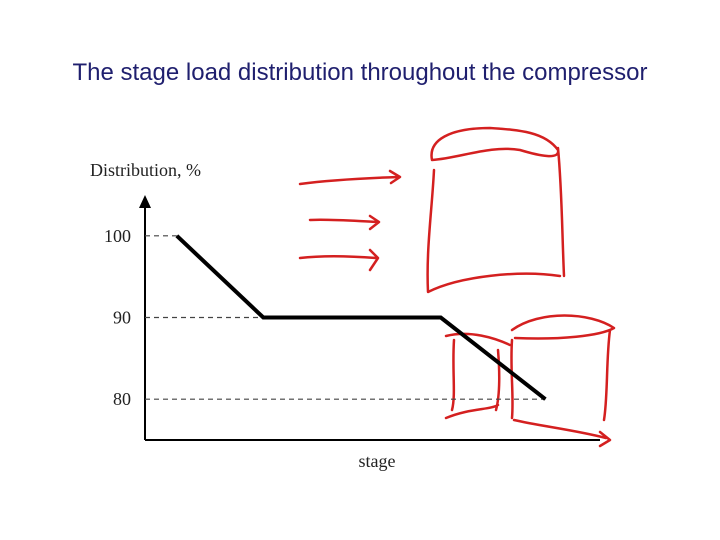  Describe the element at coordinates (122, 399) in the screenshot. I see `y-tick-label: 80` at that location.